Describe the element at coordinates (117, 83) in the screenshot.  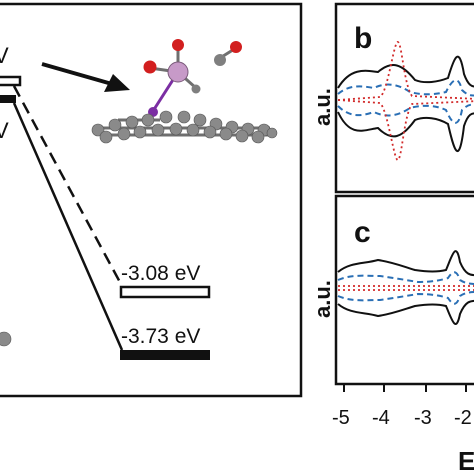
I see `arrow-head` at that location.